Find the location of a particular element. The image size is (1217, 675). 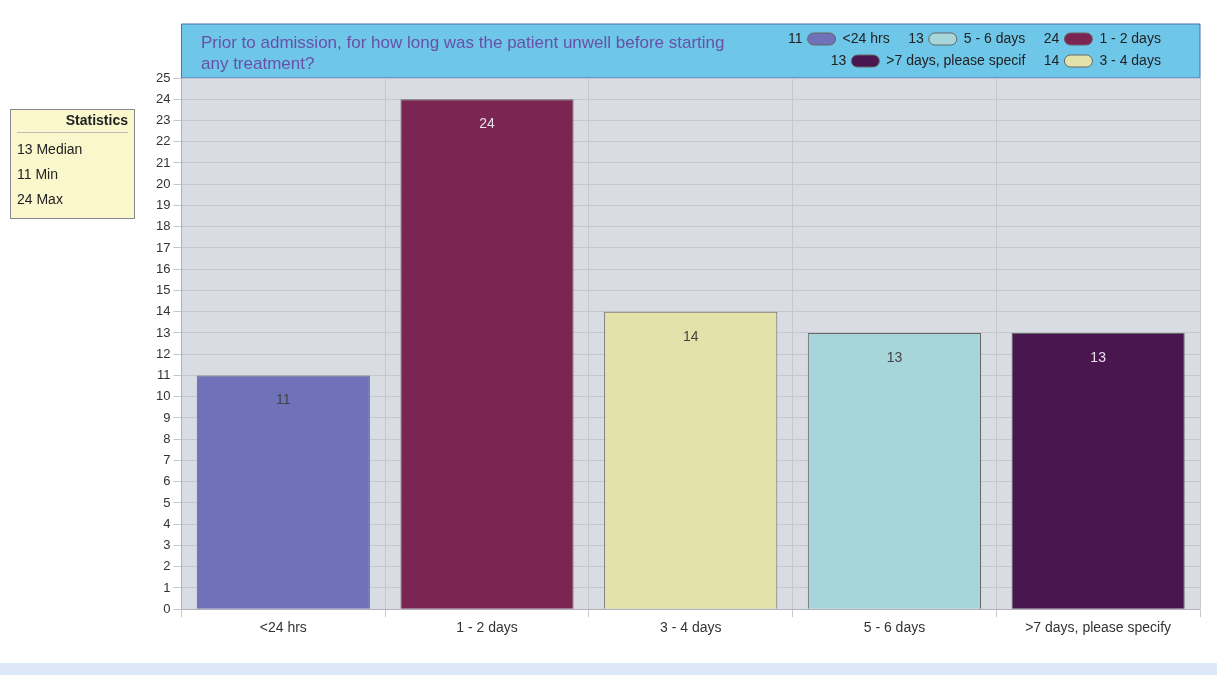

legend-label: 3 - 4 days is located at coordinates (1145, 59).